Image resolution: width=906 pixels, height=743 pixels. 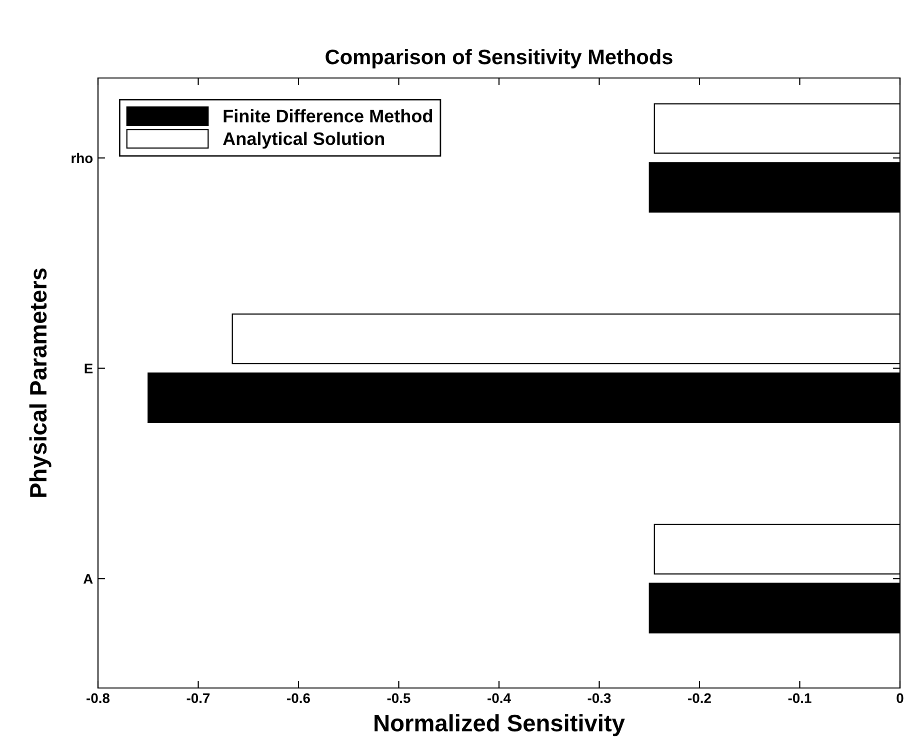 I want to click on x-tick-label: -0.1, so click(x=800, y=698).